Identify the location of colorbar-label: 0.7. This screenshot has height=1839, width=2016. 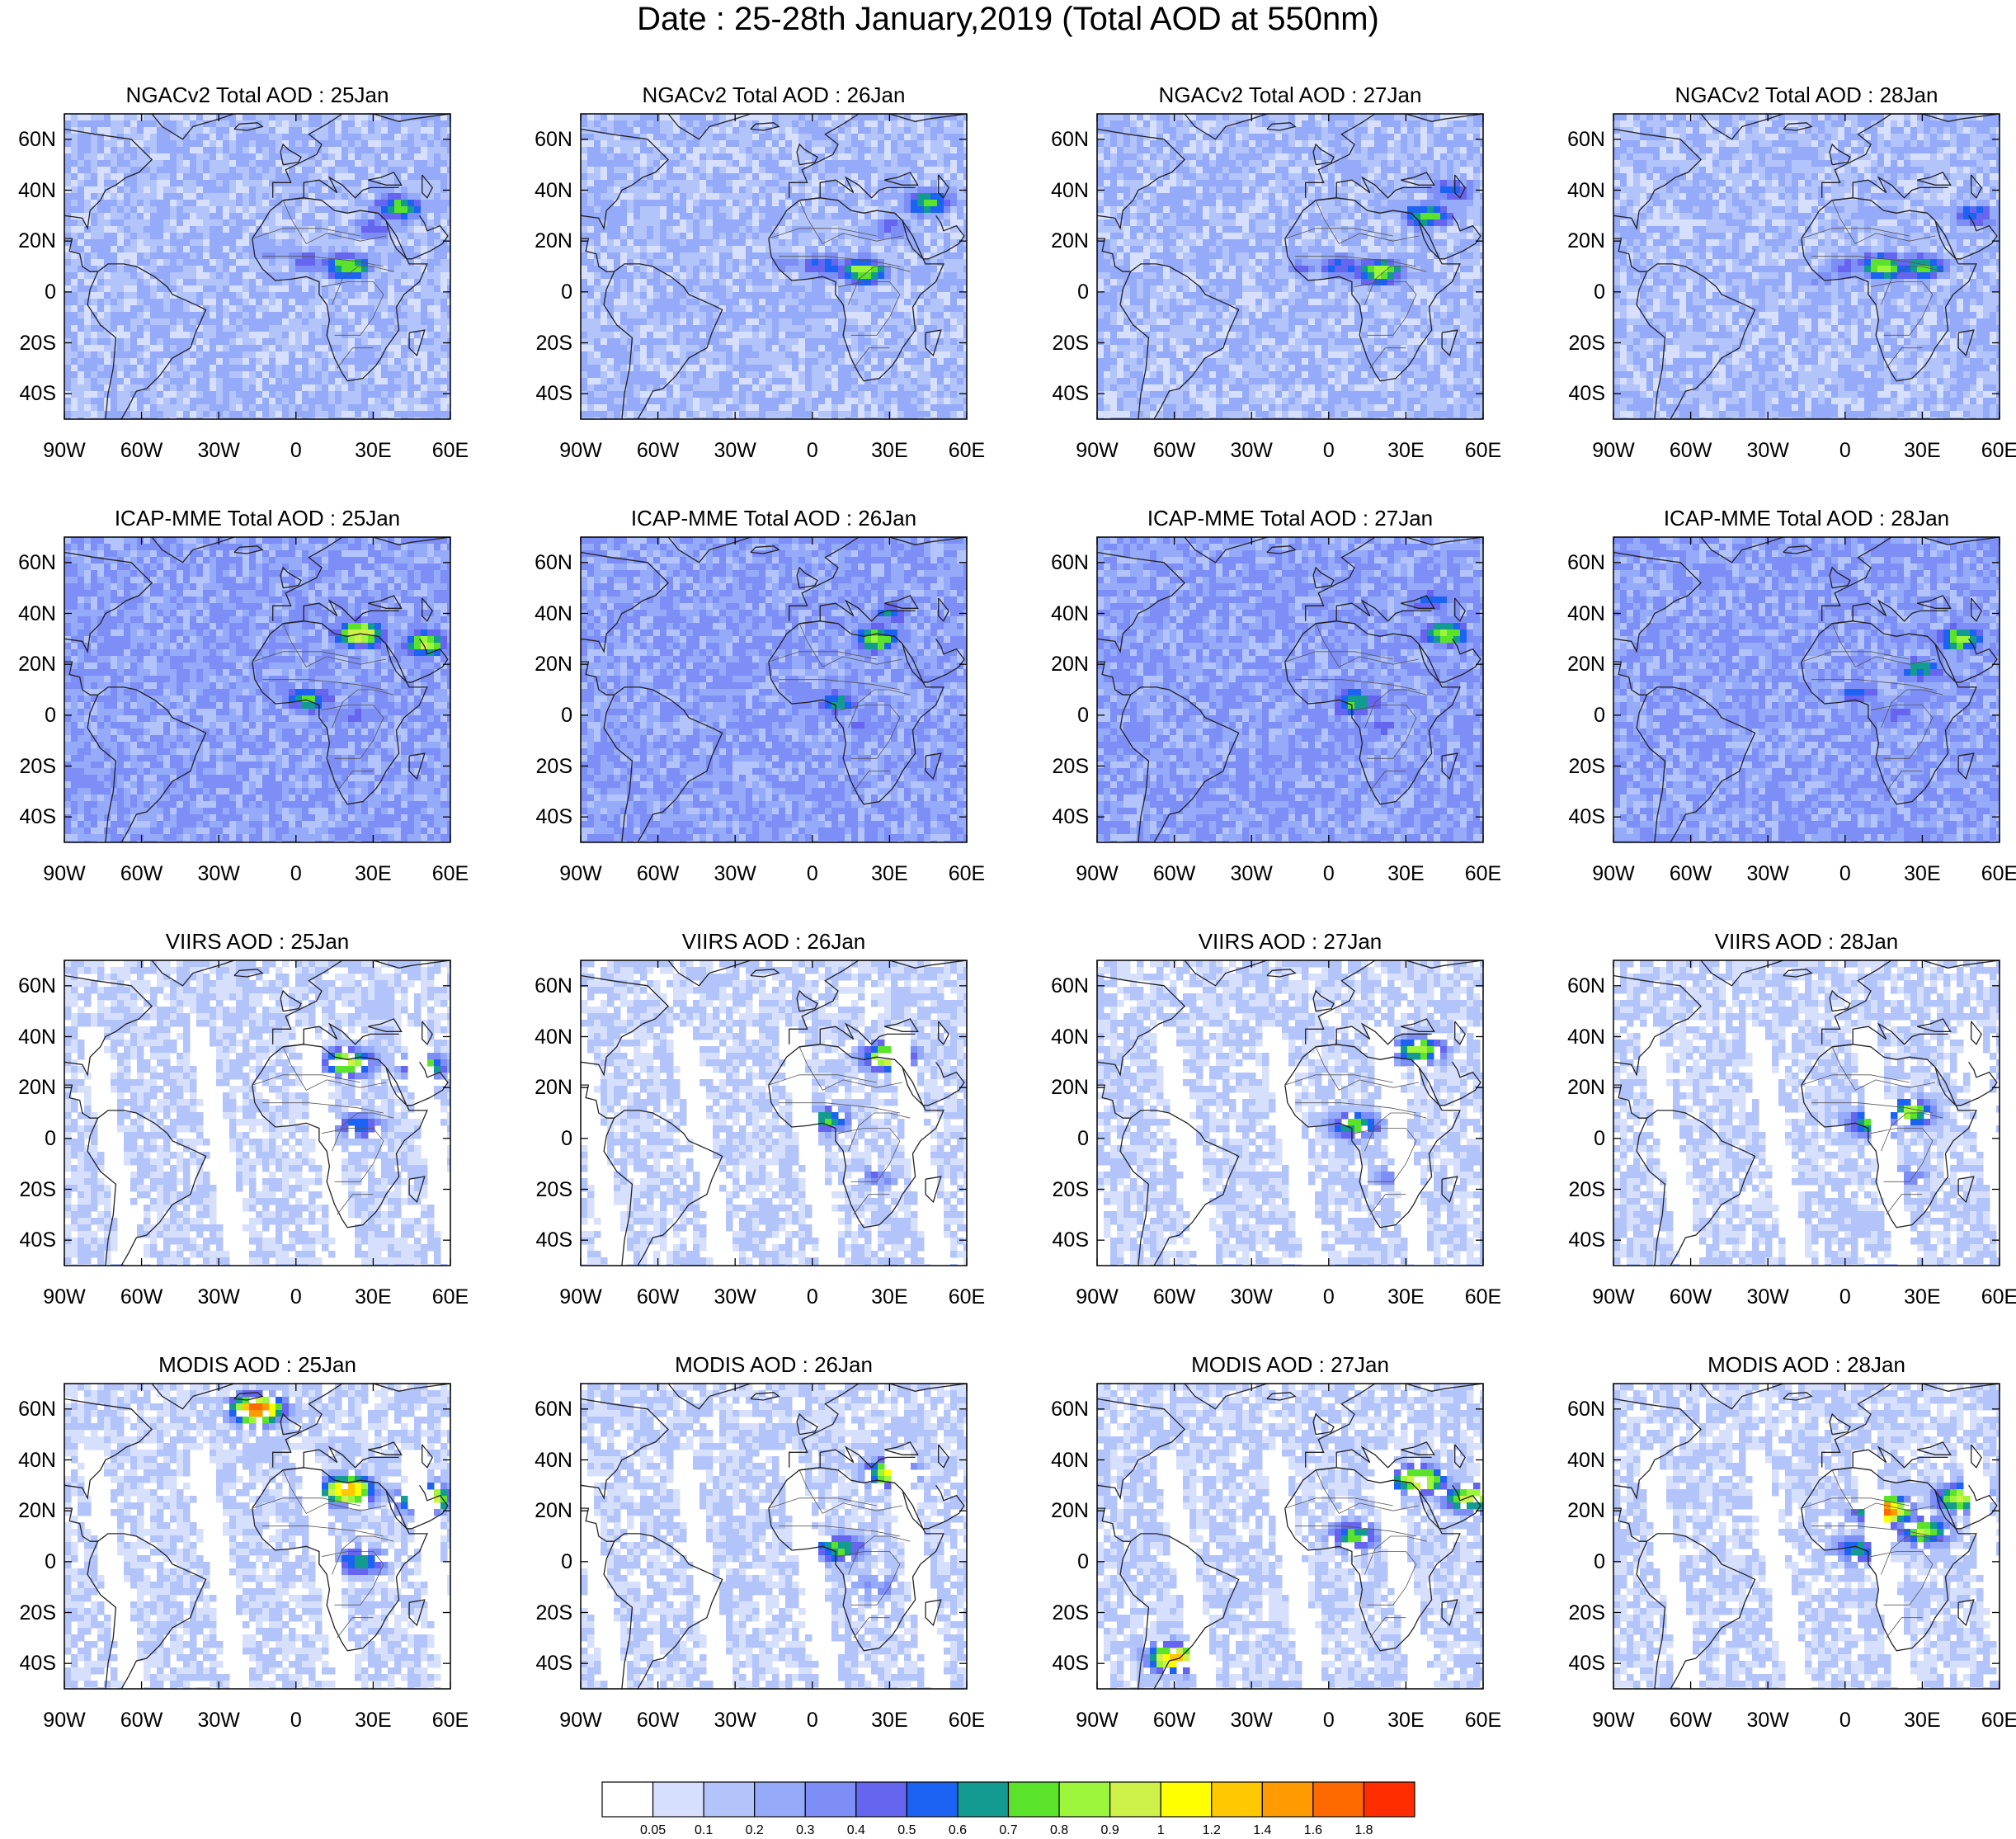
(1009, 1830).